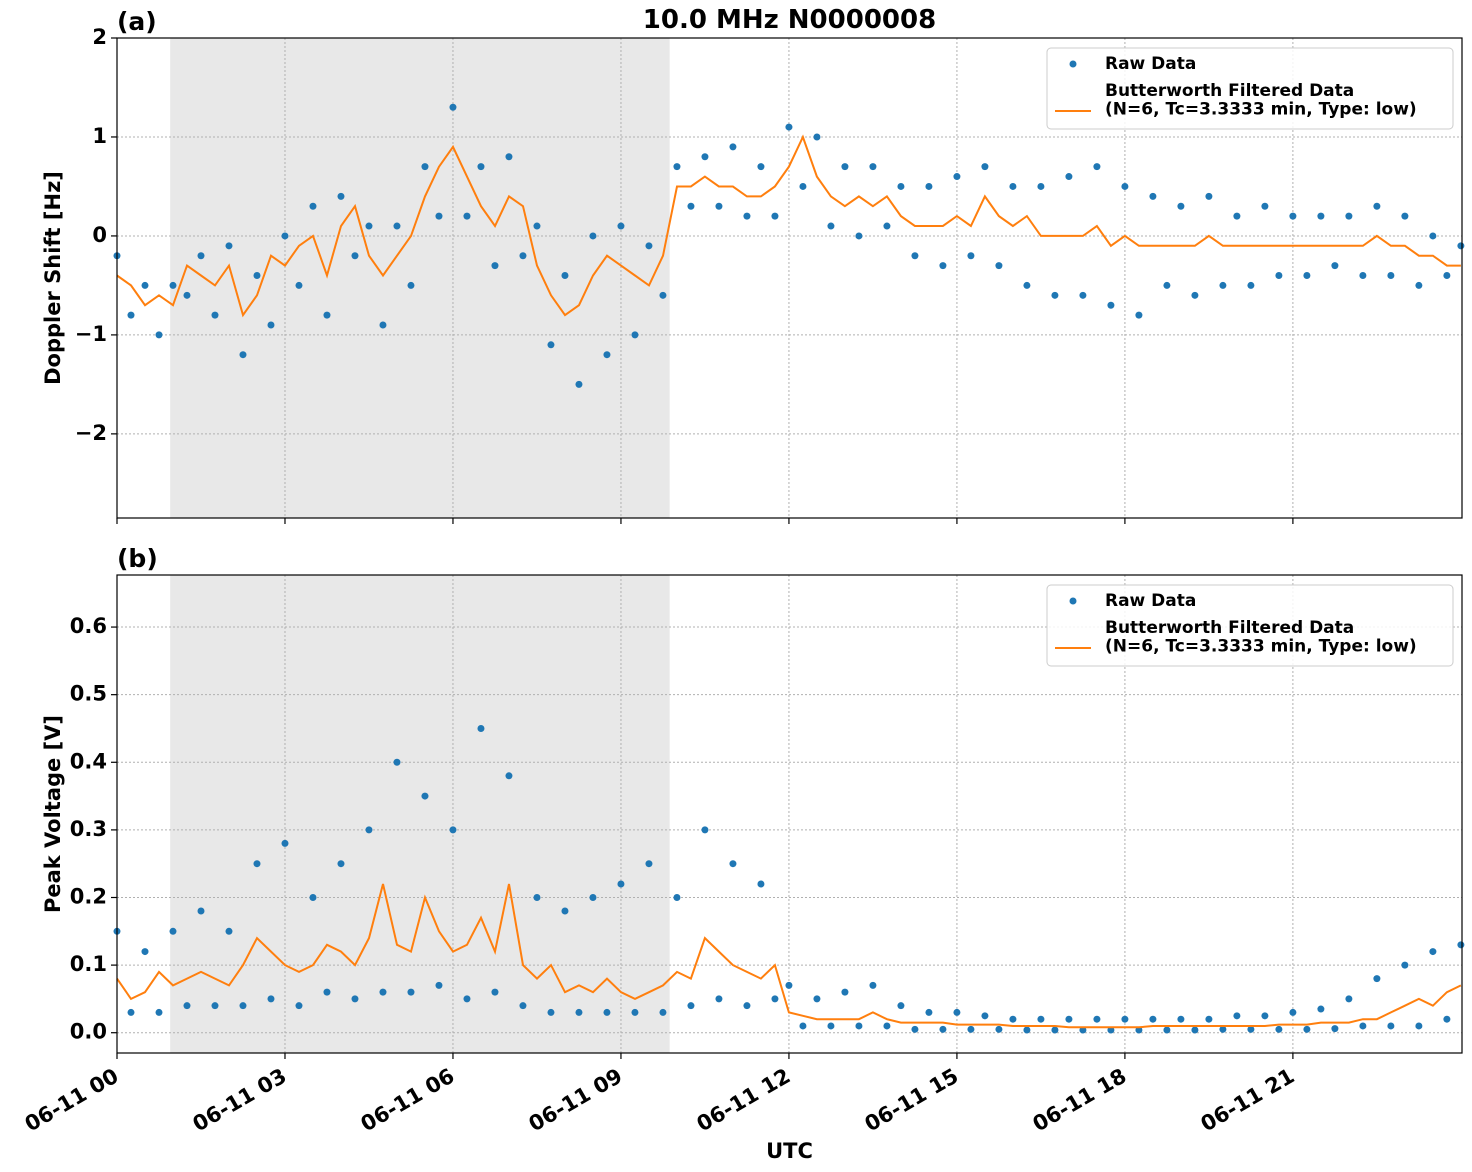  Describe the element at coordinates (88, 694) in the screenshot. I see `y-tick-label: 0.5` at that location.